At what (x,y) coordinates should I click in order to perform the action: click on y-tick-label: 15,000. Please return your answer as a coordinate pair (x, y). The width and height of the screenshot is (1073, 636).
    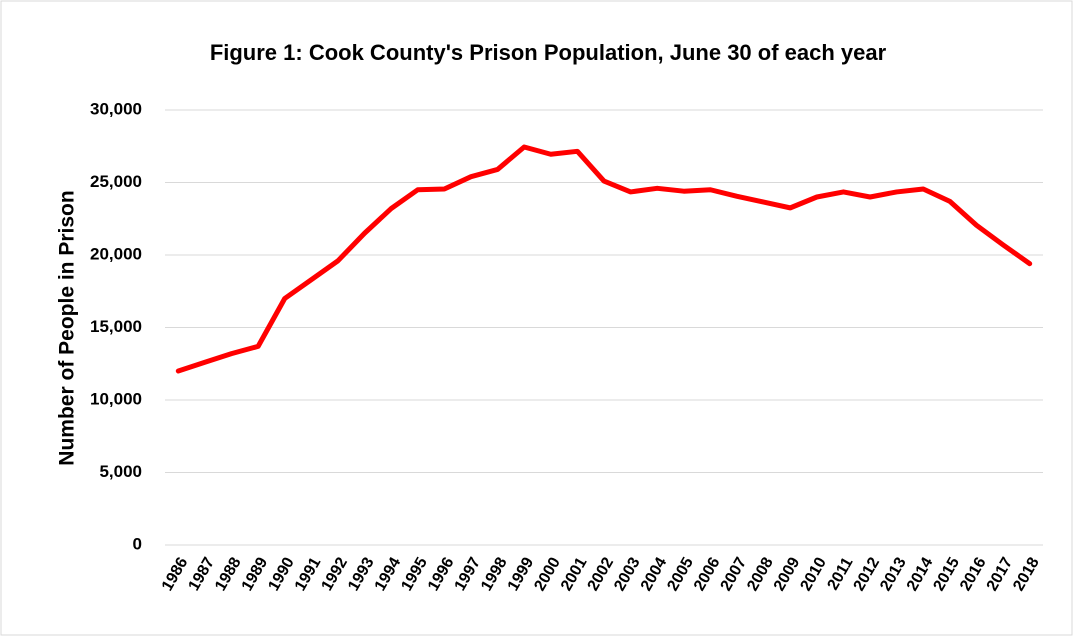
    Looking at the image, I should click on (116, 326).